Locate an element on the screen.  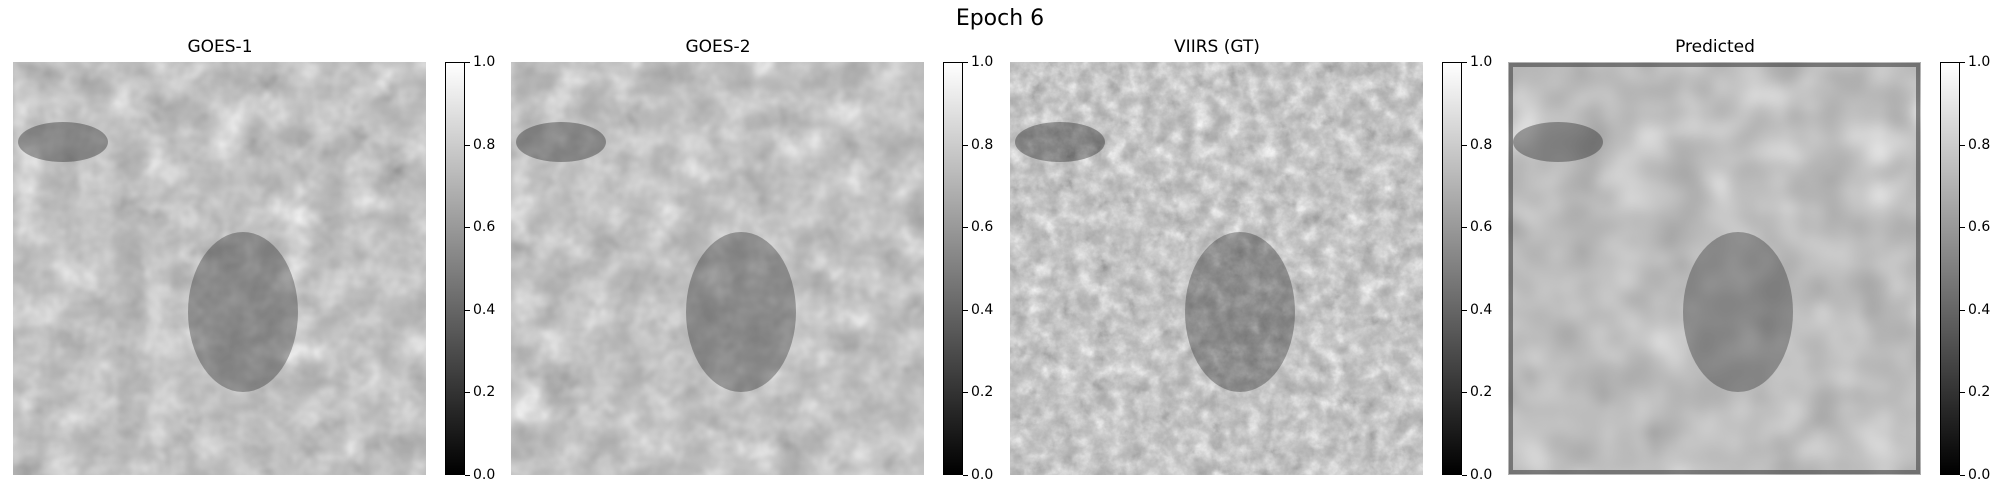
panel-title: GOES-1 is located at coordinates (220, 47).